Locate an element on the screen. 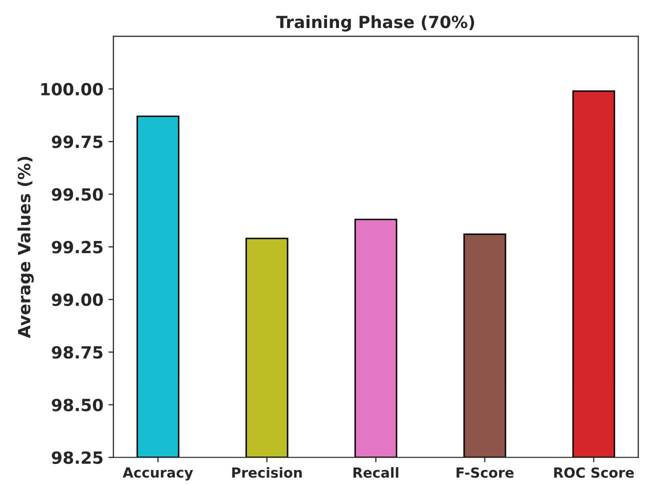 This screenshot has height=484, width=648. x-tick-label: Accuracy is located at coordinates (158, 474).